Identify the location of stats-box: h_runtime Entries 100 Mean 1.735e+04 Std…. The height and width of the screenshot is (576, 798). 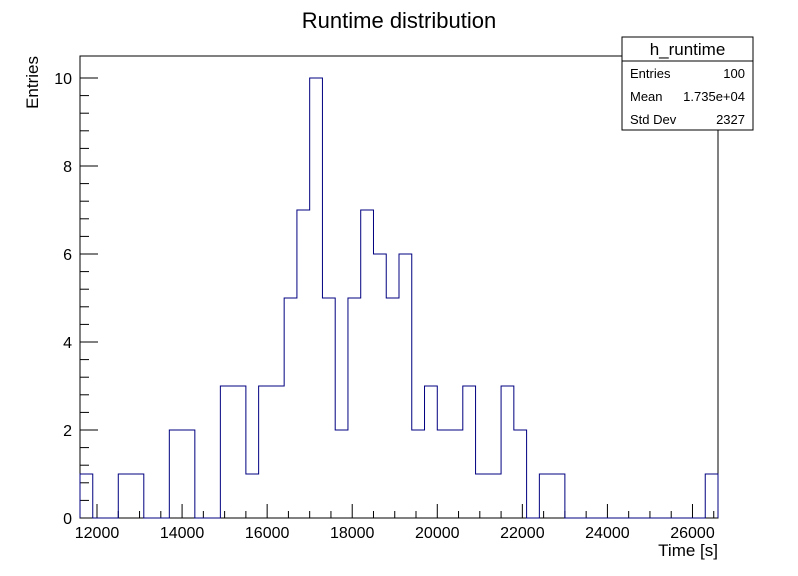
(687, 83).